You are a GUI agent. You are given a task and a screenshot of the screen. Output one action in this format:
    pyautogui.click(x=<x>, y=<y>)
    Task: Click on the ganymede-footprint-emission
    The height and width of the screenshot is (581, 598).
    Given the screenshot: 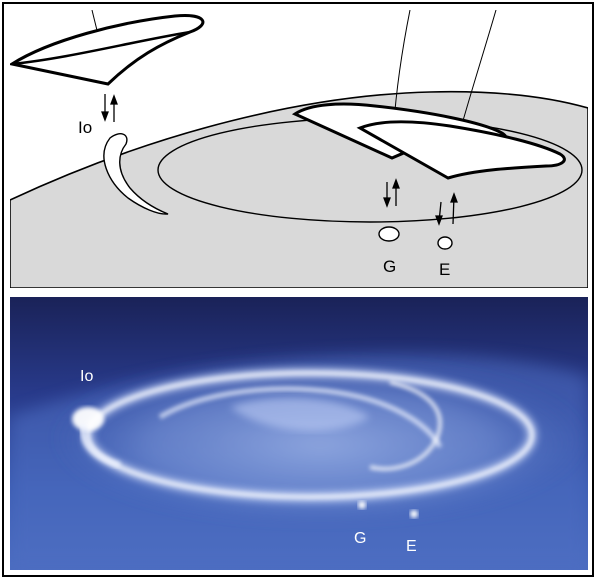 What is the action you would take?
    pyautogui.click(x=362, y=505)
    